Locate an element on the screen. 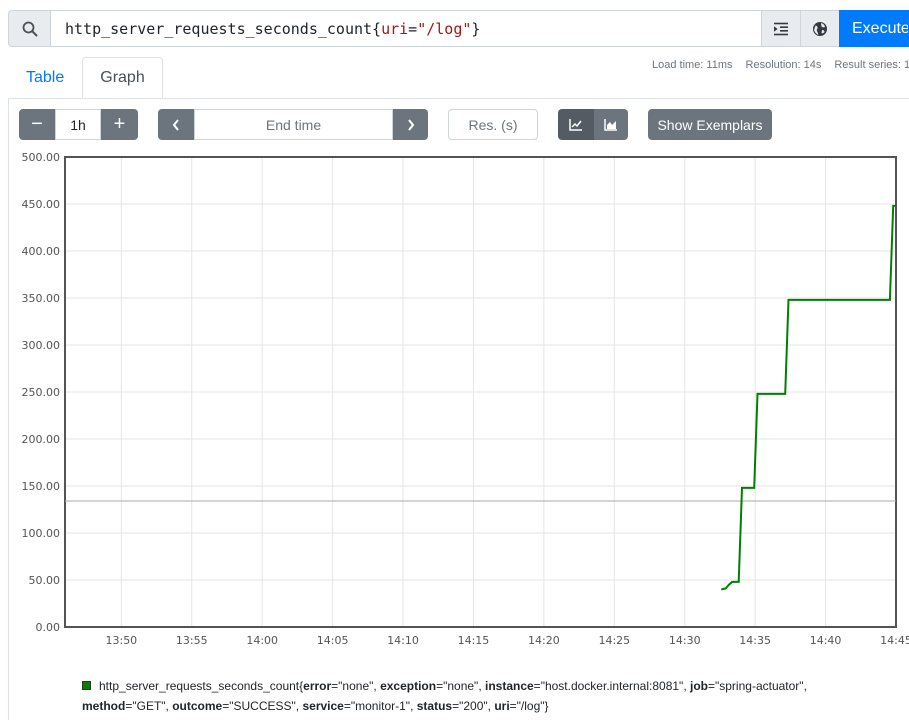 Image resolution: width=909 pixels, height=720 pixels. legend-label-value: "host.docker.internal:8081" is located at coordinates (612, 686).